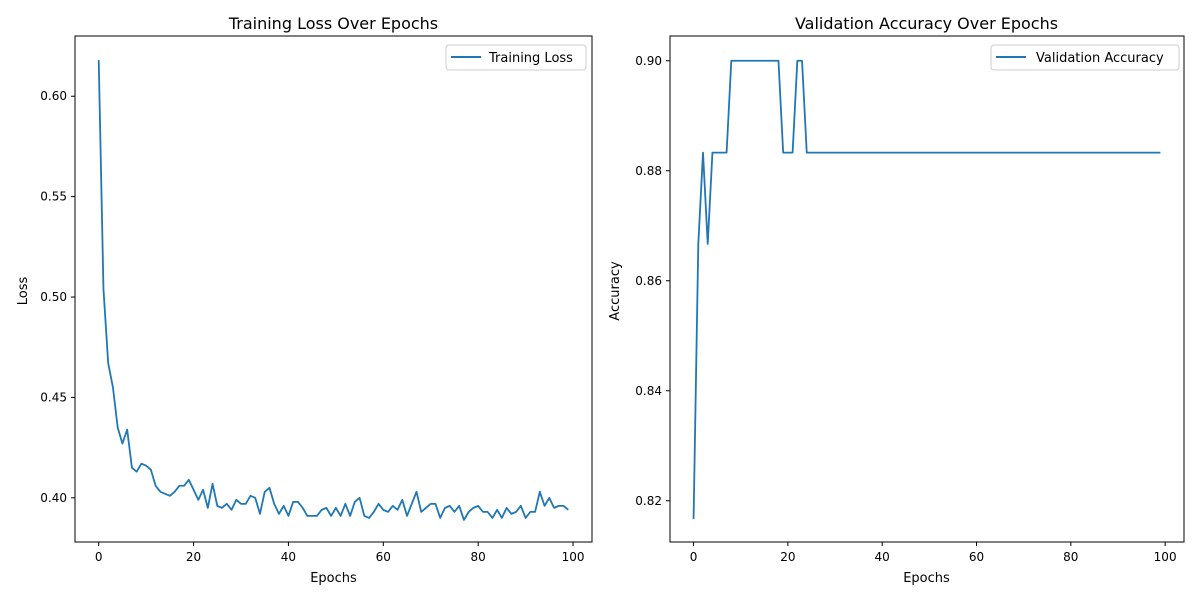 Image resolution: width=1200 pixels, height=600 pixels. Describe the element at coordinates (926, 23) in the screenshot. I see `chart-title: Validation Accuracy Over Epochs` at that location.